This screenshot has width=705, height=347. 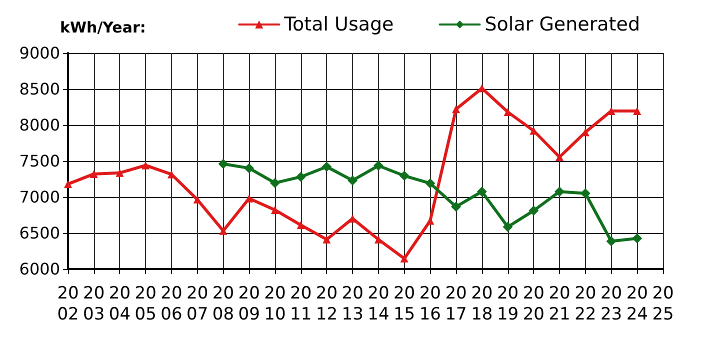 I want to click on x-tick-label: 2023, so click(x=611, y=304).